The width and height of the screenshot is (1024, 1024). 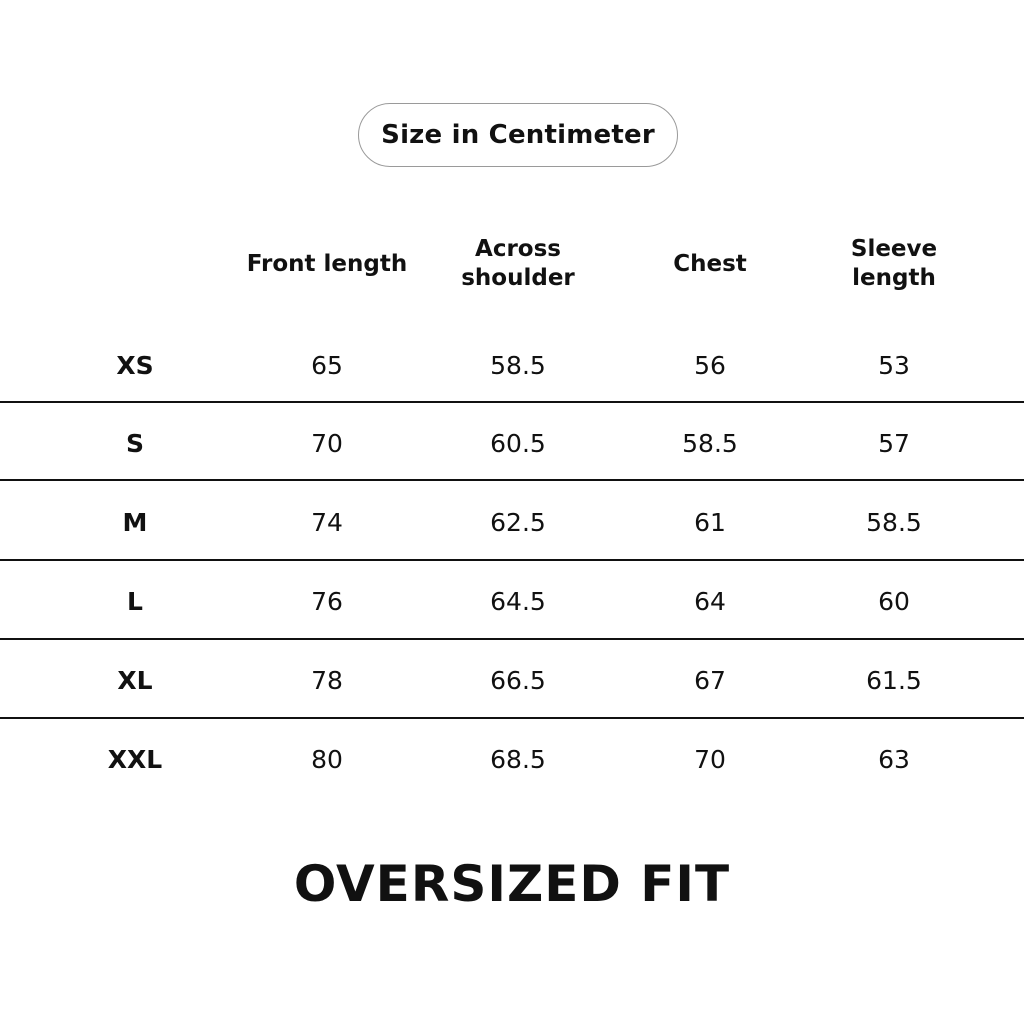 I want to click on column-header-line: Sleeve, so click(x=894, y=249).